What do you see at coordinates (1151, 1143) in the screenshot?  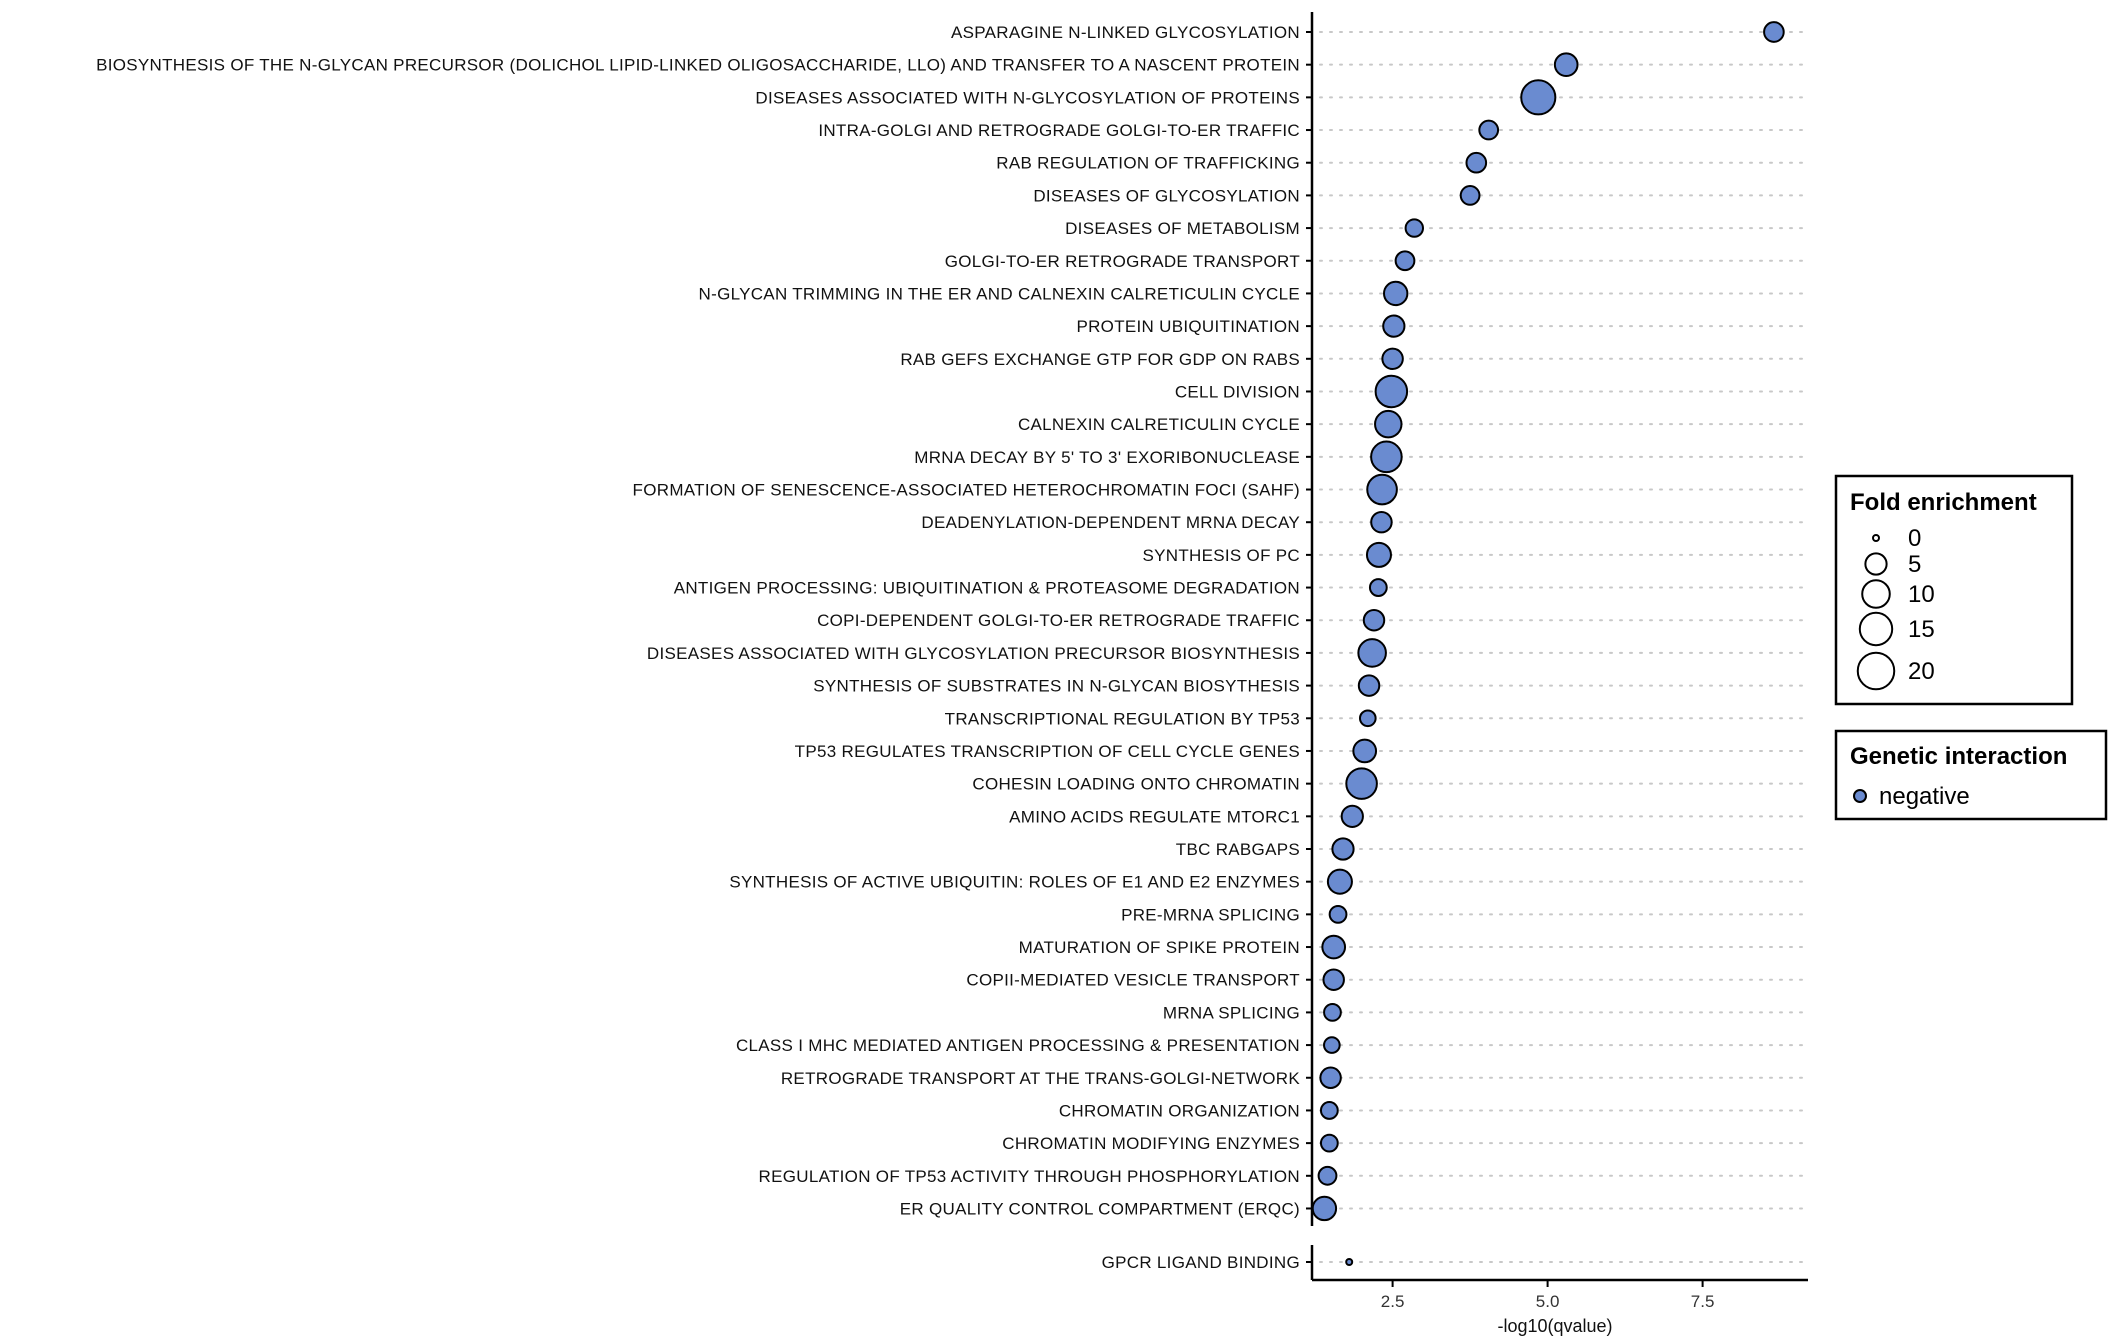 I see `category-label: CHROMATIN MODIFYING ENZYMES` at bounding box center [1151, 1143].